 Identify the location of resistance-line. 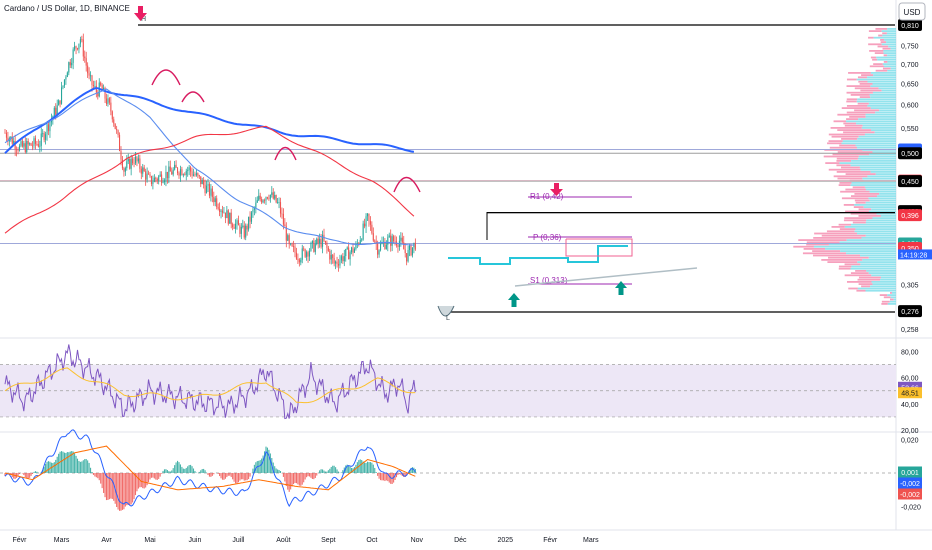
(691, 213).